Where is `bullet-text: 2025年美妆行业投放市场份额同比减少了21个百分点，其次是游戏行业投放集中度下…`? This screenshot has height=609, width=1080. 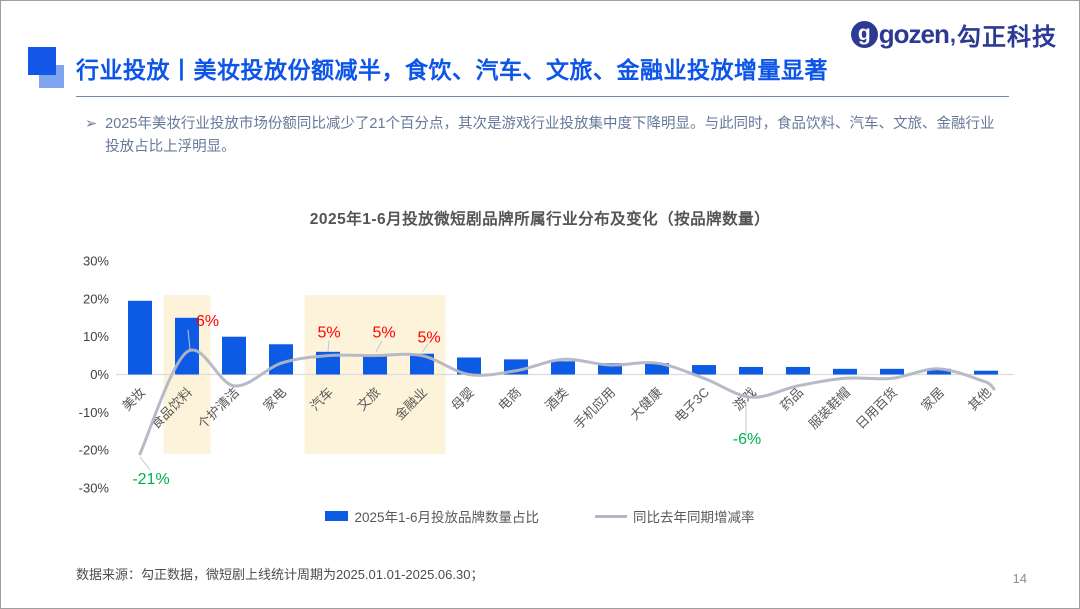
bullet-text: 2025年美妆行业投放市场份额同比减少了21个百分点，其次是游戏行业投放集中度下… is located at coordinates (550, 136).